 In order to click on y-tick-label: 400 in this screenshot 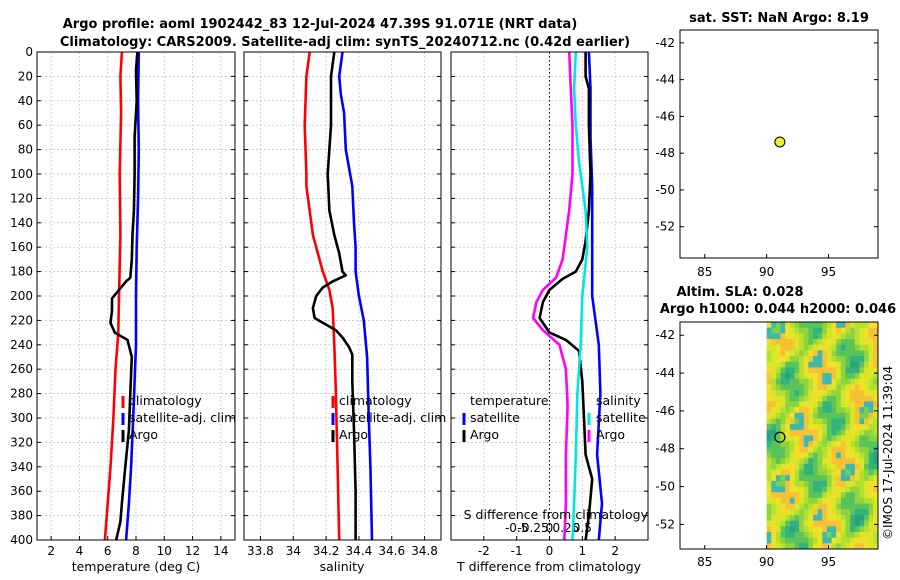, I will do `click(21, 540)`.